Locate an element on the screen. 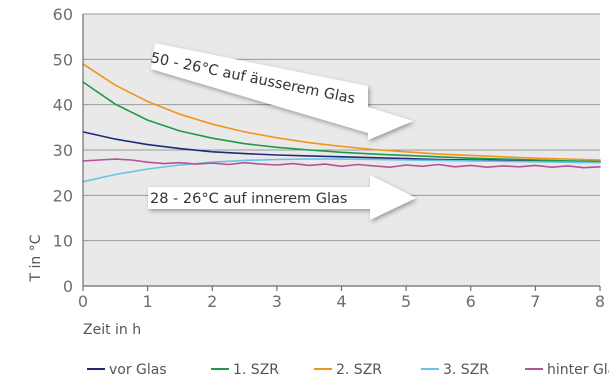  legend-label: hinter Glas is located at coordinates (578, 370).